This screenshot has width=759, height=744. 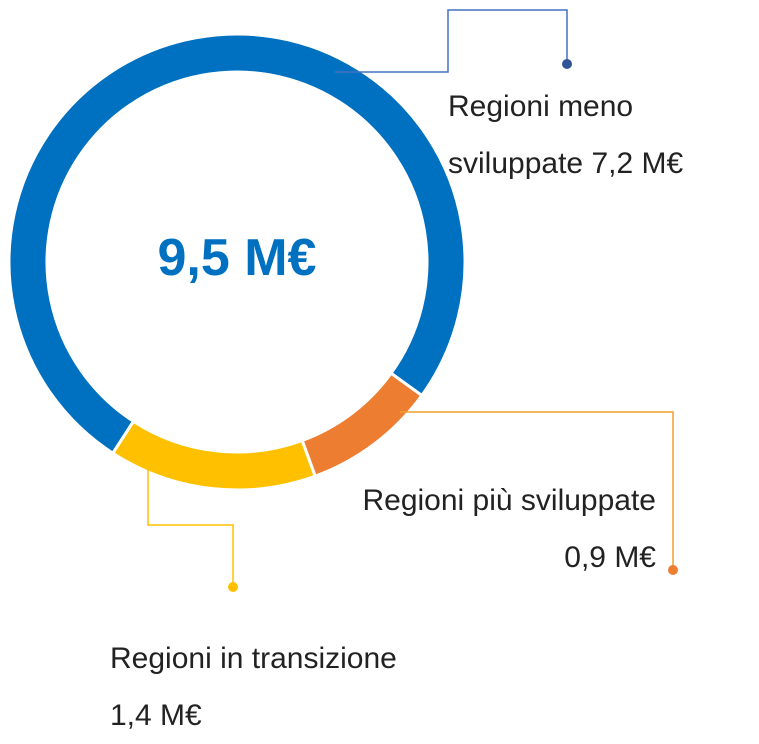 I want to click on segment-label: Regioni più sviluppate 0,9 M€, so click(x=498, y=529).